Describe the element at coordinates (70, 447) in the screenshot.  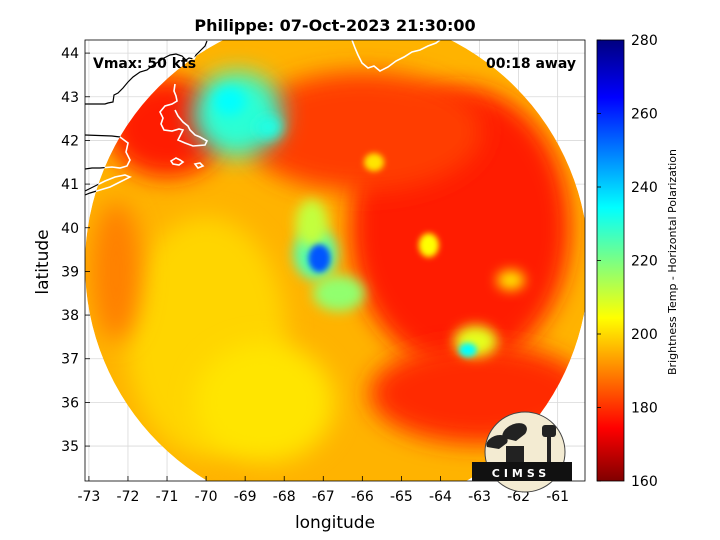
I see `y-tick-label: 35` at that location.